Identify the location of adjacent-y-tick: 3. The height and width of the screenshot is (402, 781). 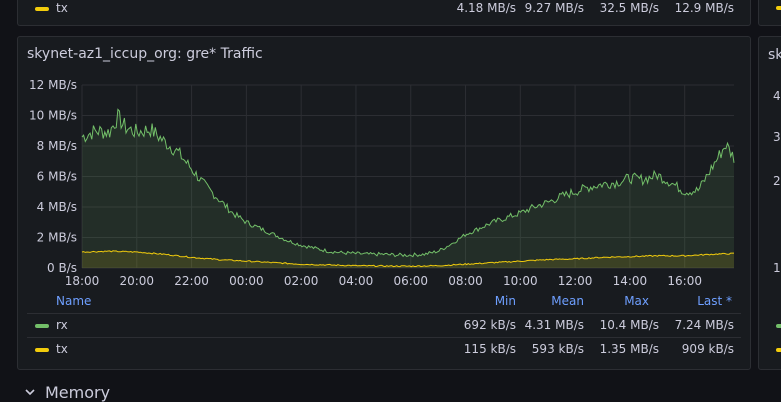
(777, 137).